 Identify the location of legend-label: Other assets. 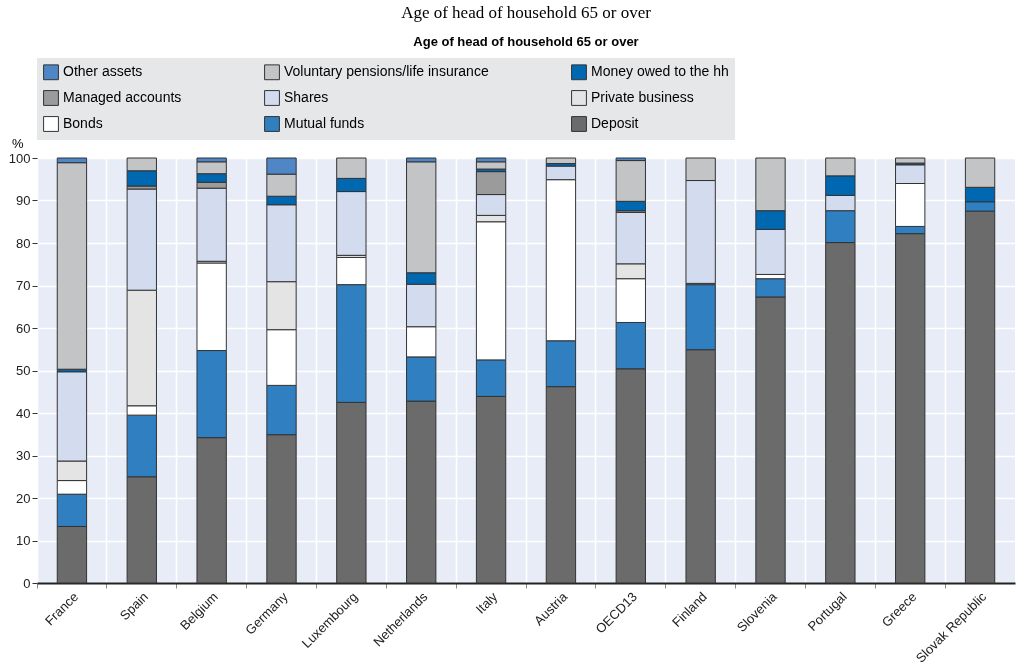
(103, 71).